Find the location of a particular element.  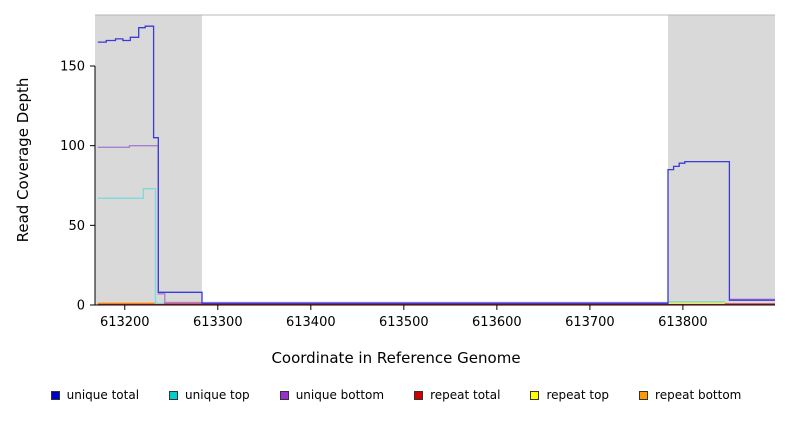

x-tick-label: 613500 is located at coordinates (404, 322).